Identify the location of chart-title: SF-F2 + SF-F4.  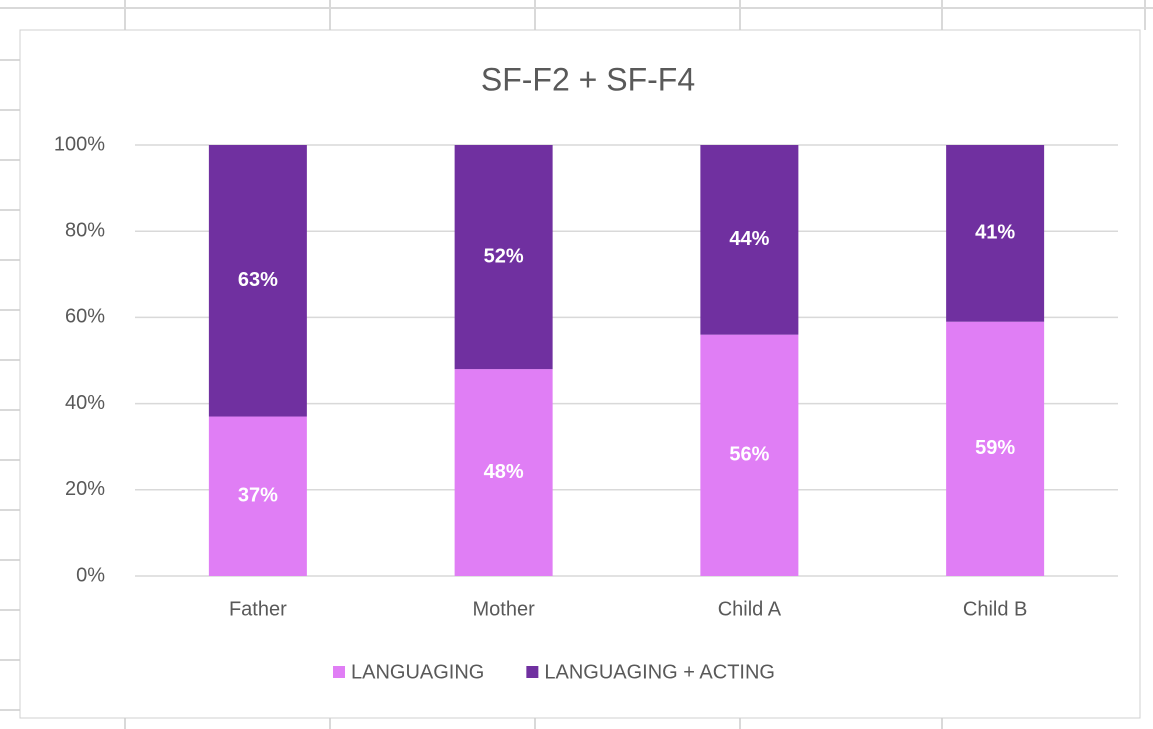
(588, 79).